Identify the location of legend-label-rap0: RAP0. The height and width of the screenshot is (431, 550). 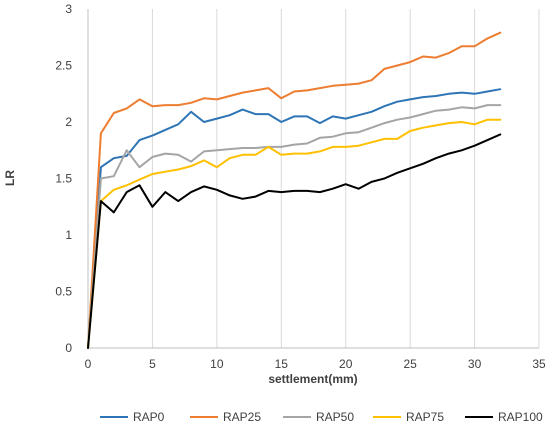
(149, 417).